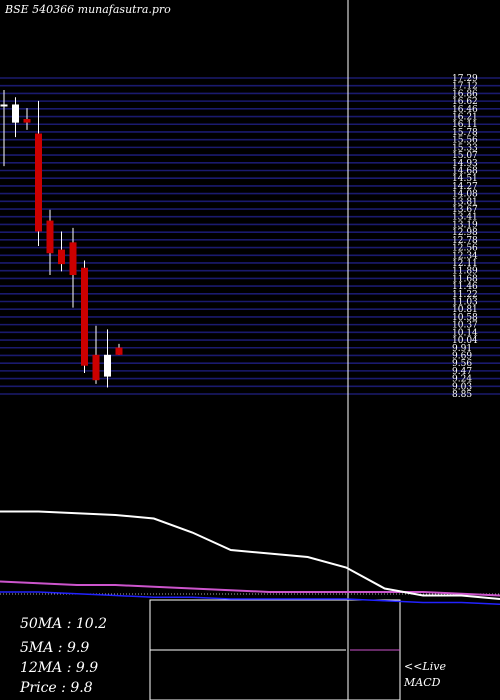 The height and width of the screenshot is (700, 500). What do you see at coordinates (64, 624) in the screenshot?
I see `readout-50ma: 50MA : 10.2` at bounding box center [64, 624].